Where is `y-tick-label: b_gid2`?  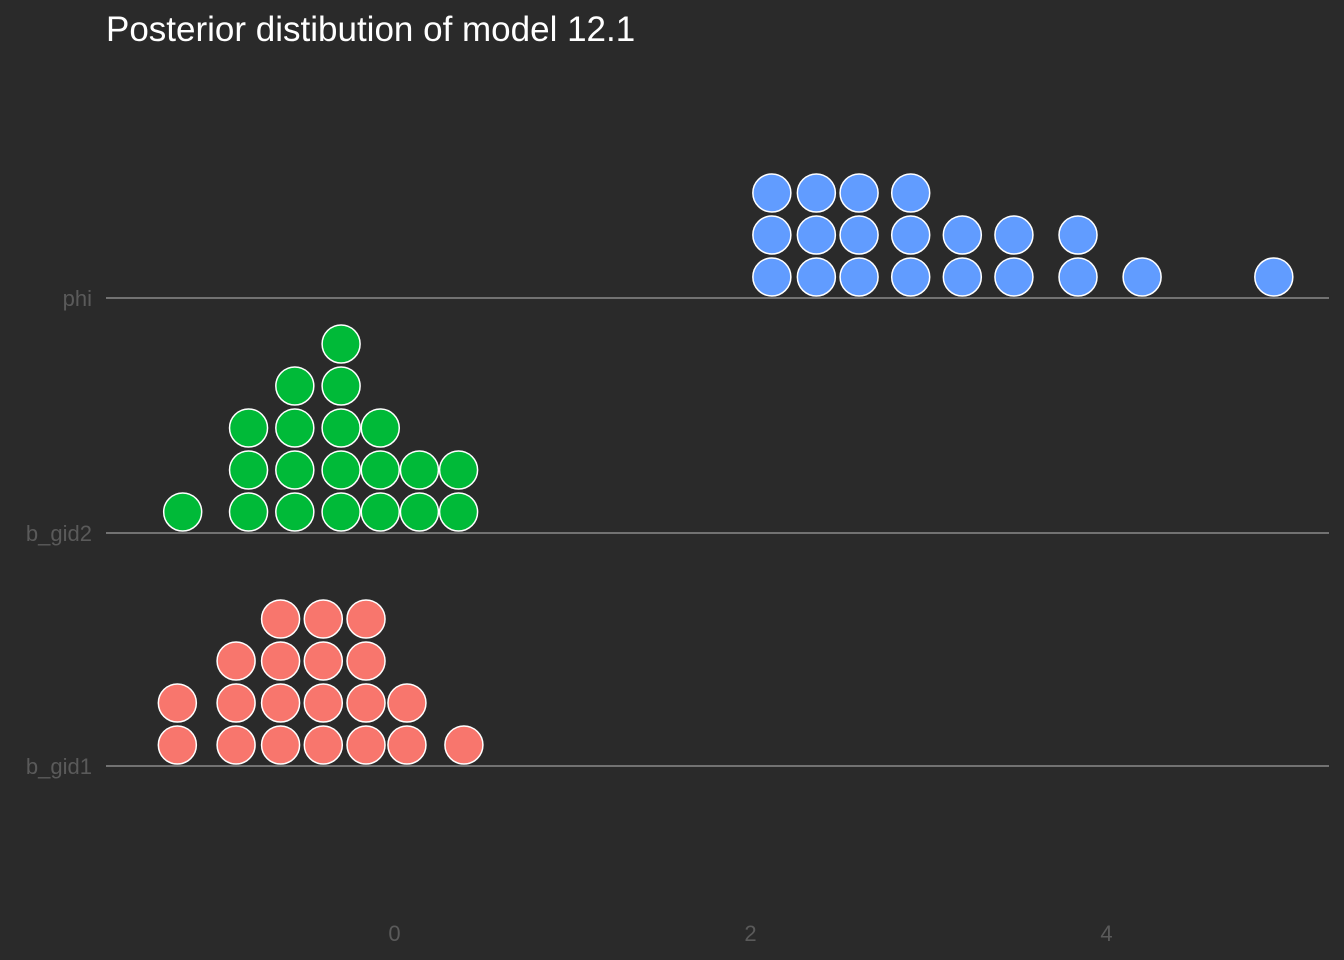
y-tick-label: b_gid2 is located at coordinates (59, 533).